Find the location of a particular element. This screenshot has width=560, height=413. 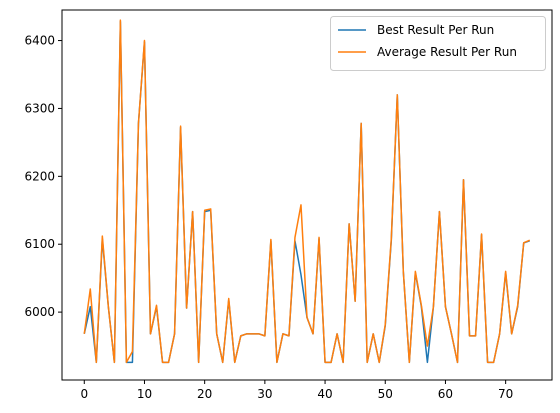

x-tick-label: 50 is located at coordinates (385, 394).